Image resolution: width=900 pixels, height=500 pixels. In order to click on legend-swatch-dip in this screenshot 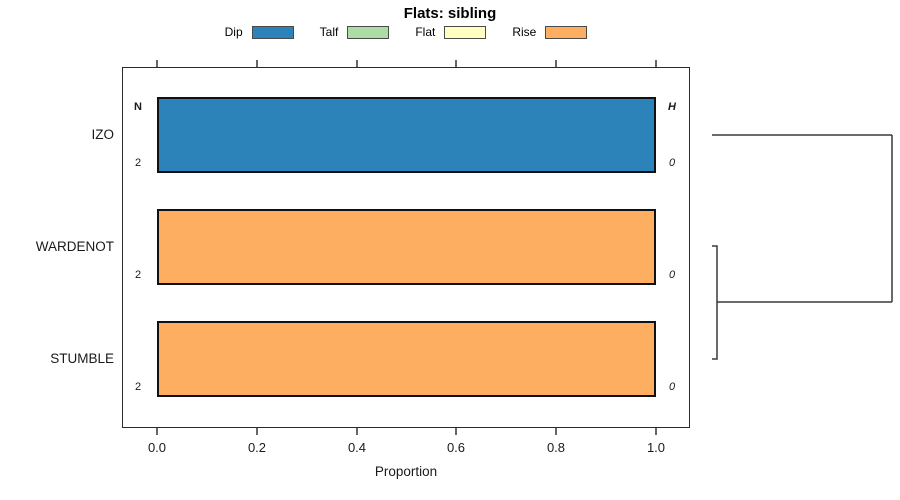, I will do `click(272, 32)`.